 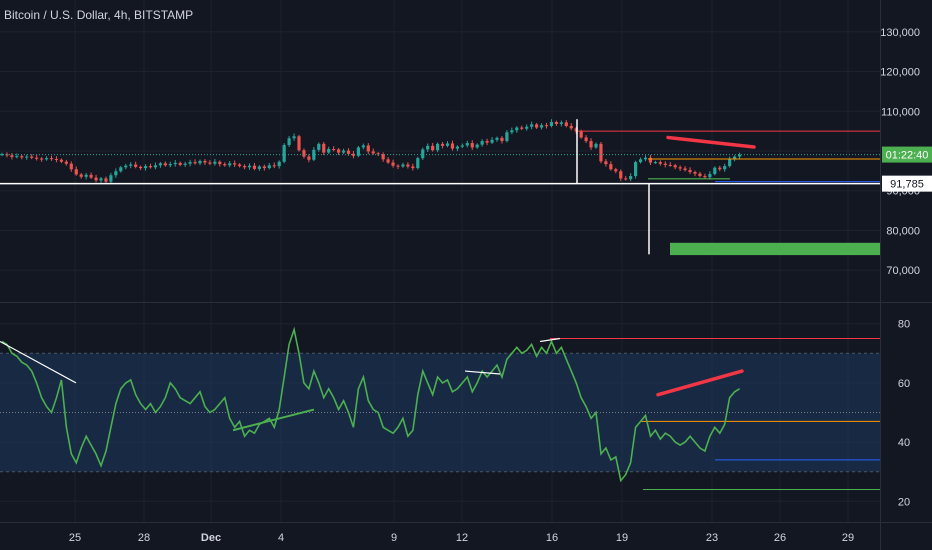 What do you see at coordinates (700, 383) in the screenshot?
I see `rsi-divergence-trendline` at bounding box center [700, 383].